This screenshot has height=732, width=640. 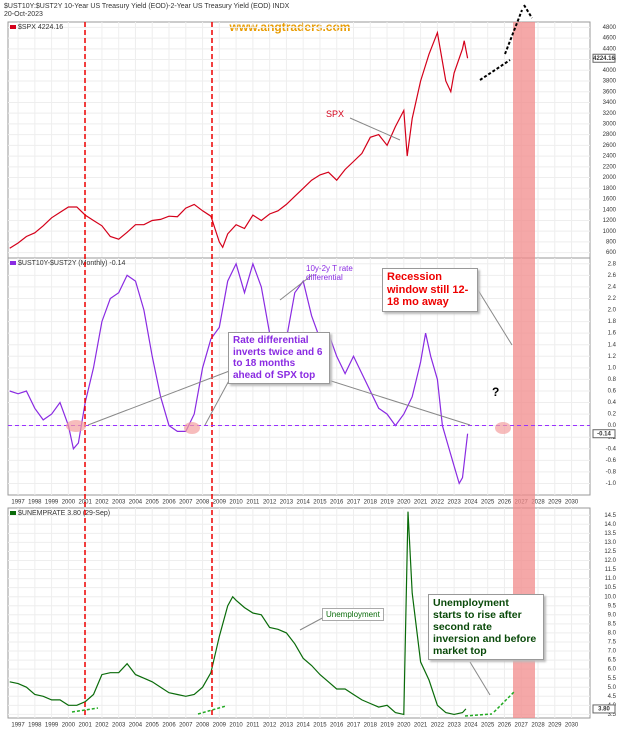 I want to click on recession-window, so click(x=524, y=370).